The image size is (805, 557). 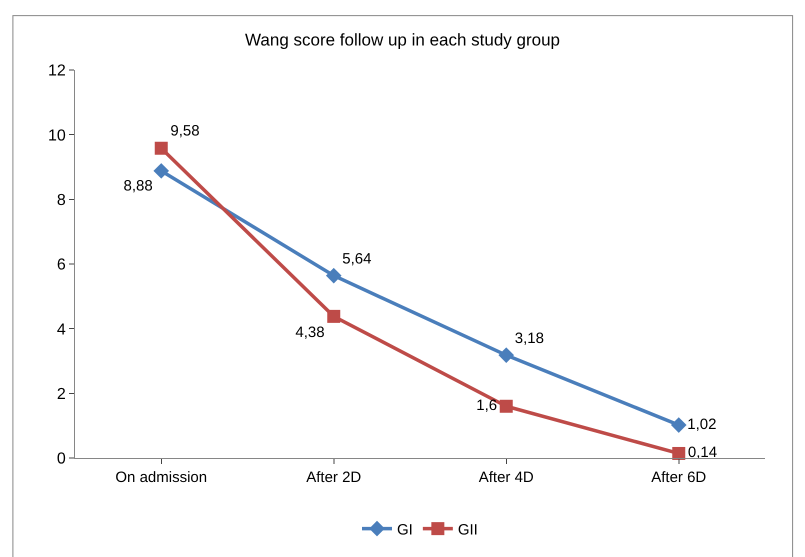 What do you see at coordinates (185, 131) in the screenshot?
I see `data-label: 9,58` at bounding box center [185, 131].